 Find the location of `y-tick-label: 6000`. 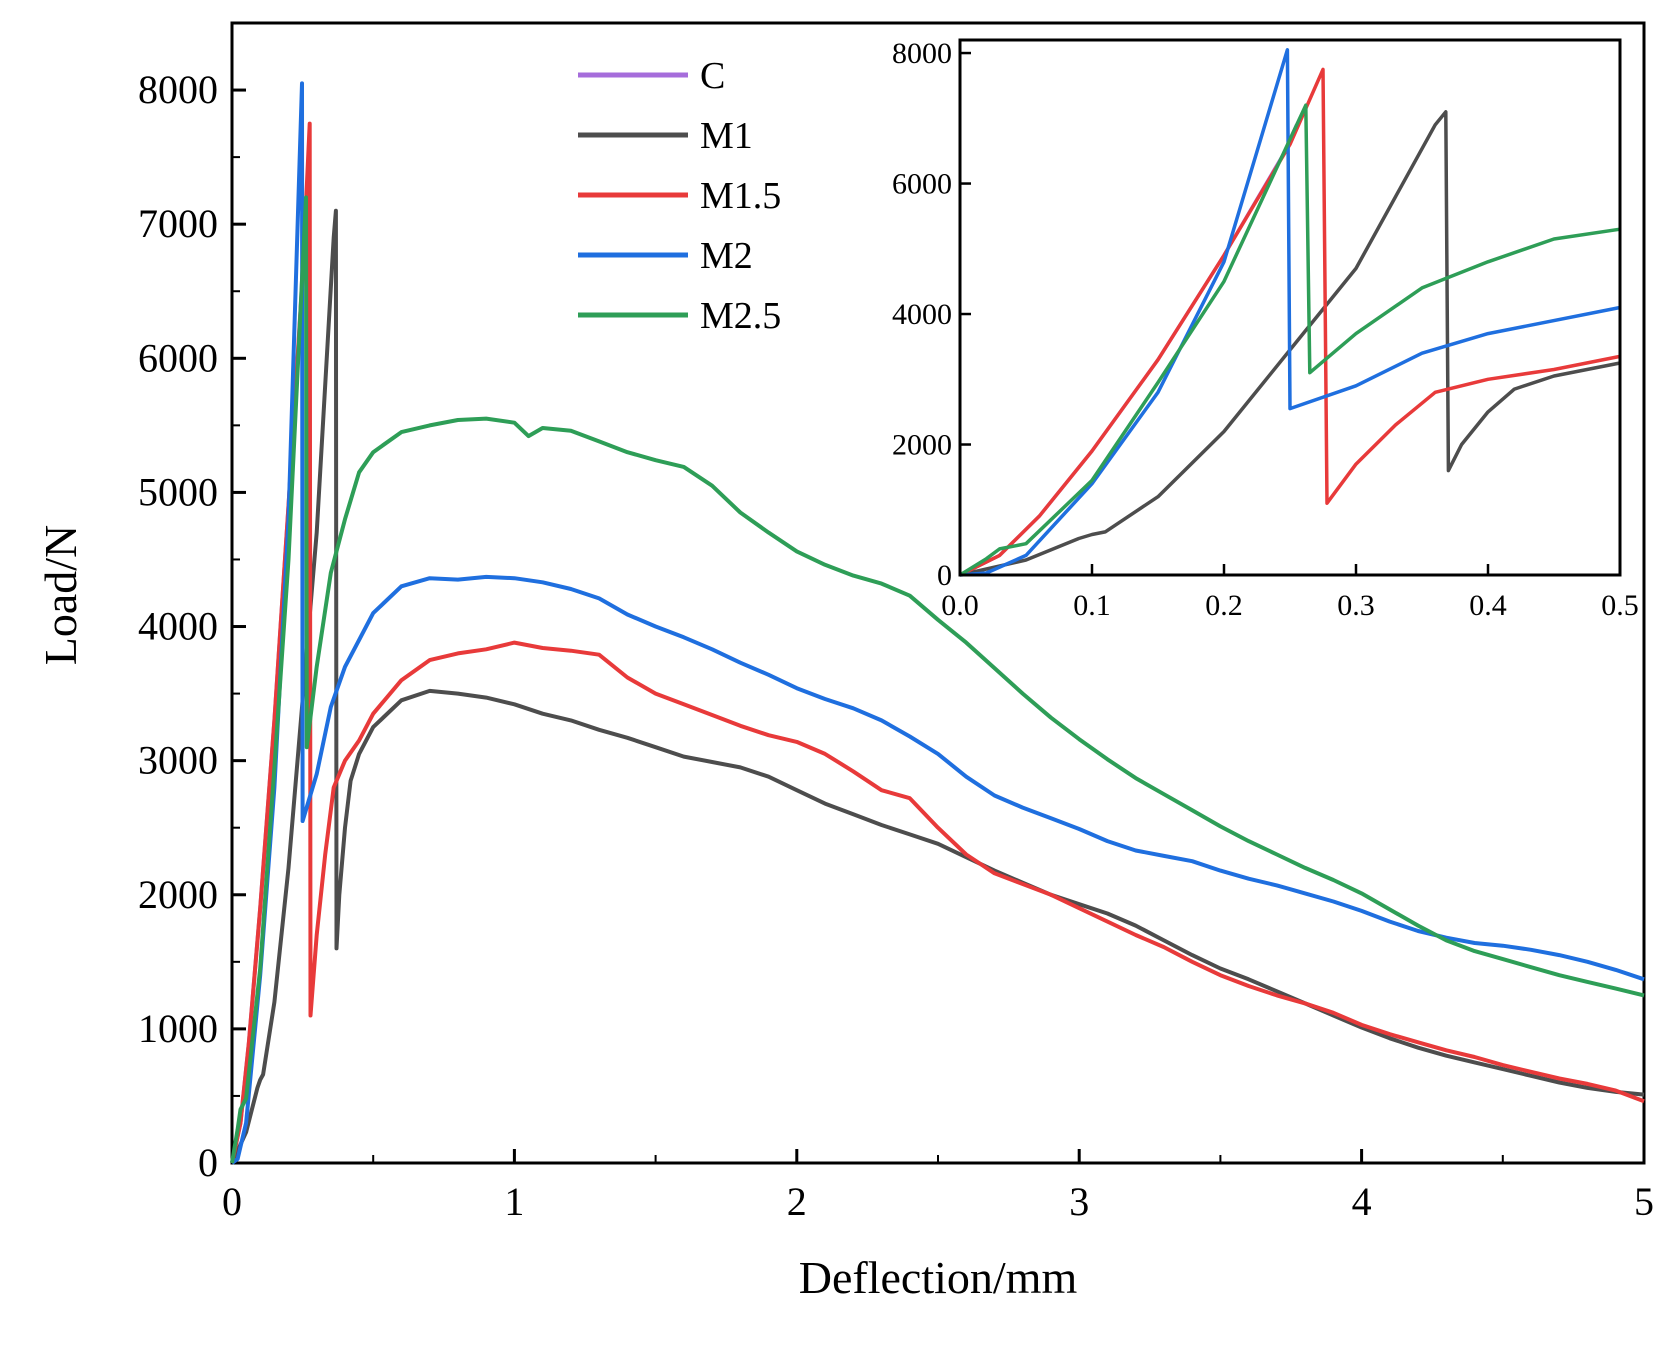

y-tick-label: 6000 is located at coordinates (178, 357).